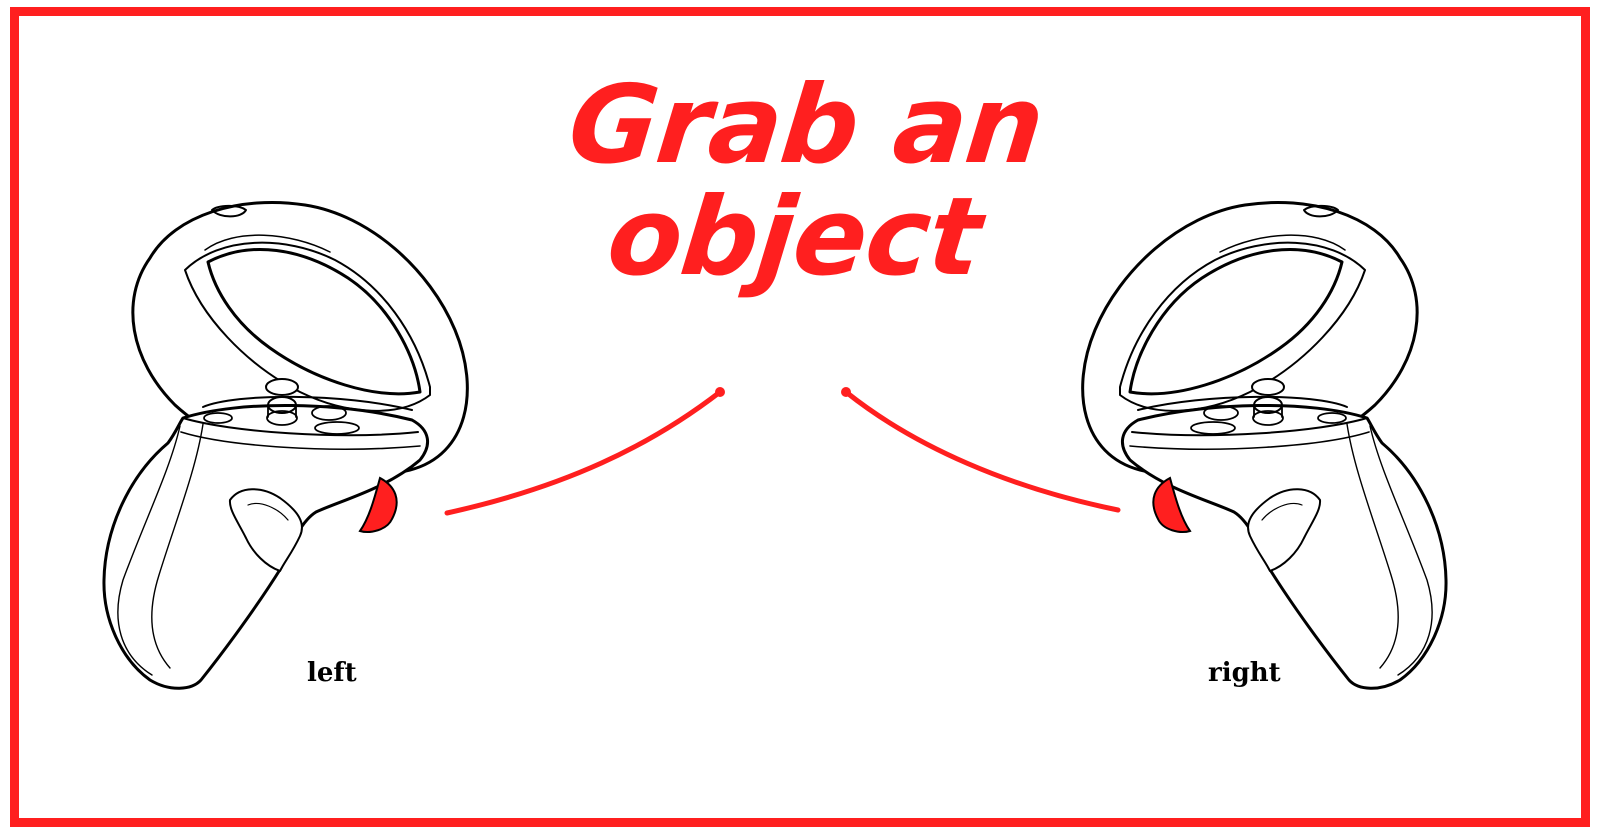 The height and width of the screenshot is (838, 1610). What do you see at coordinates (1244, 673) in the screenshot?
I see `right-controller-label: right` at bounding box center [1244, 673].